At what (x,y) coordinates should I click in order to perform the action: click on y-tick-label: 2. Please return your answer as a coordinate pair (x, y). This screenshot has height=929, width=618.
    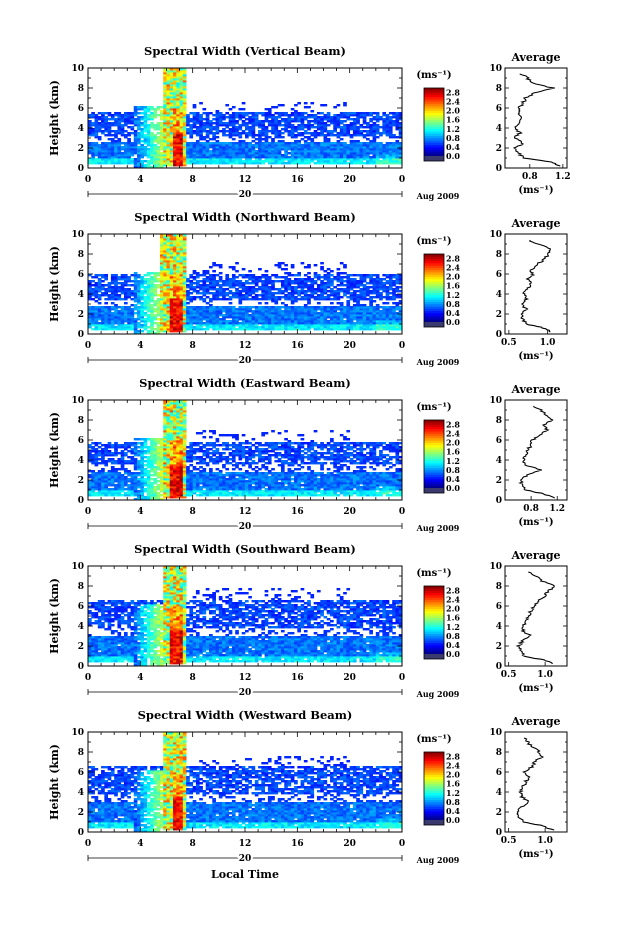
    Looking at the image, I should click on (81, 315).